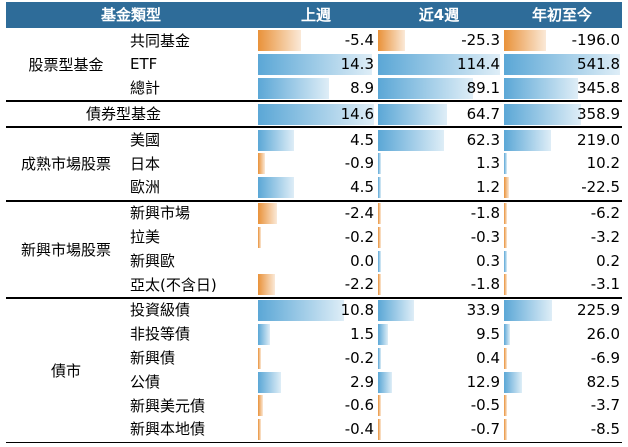  I want to click on value-cell: 345.8, so click(562, 88).